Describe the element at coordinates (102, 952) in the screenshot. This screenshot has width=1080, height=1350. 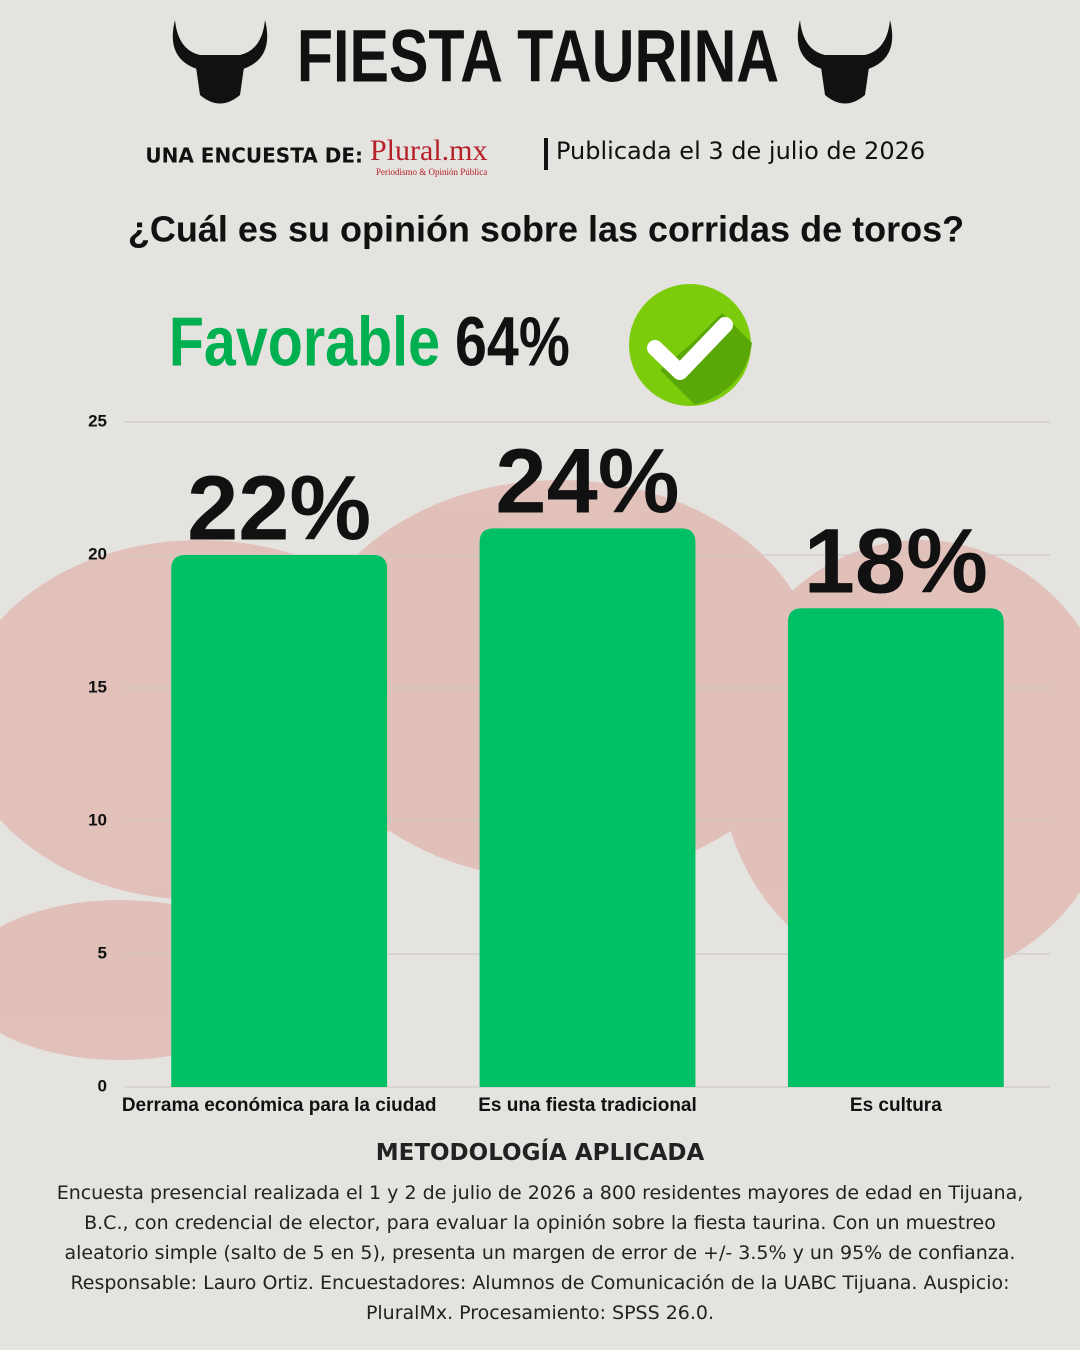
I see `y-tick-label: 5` at that location.